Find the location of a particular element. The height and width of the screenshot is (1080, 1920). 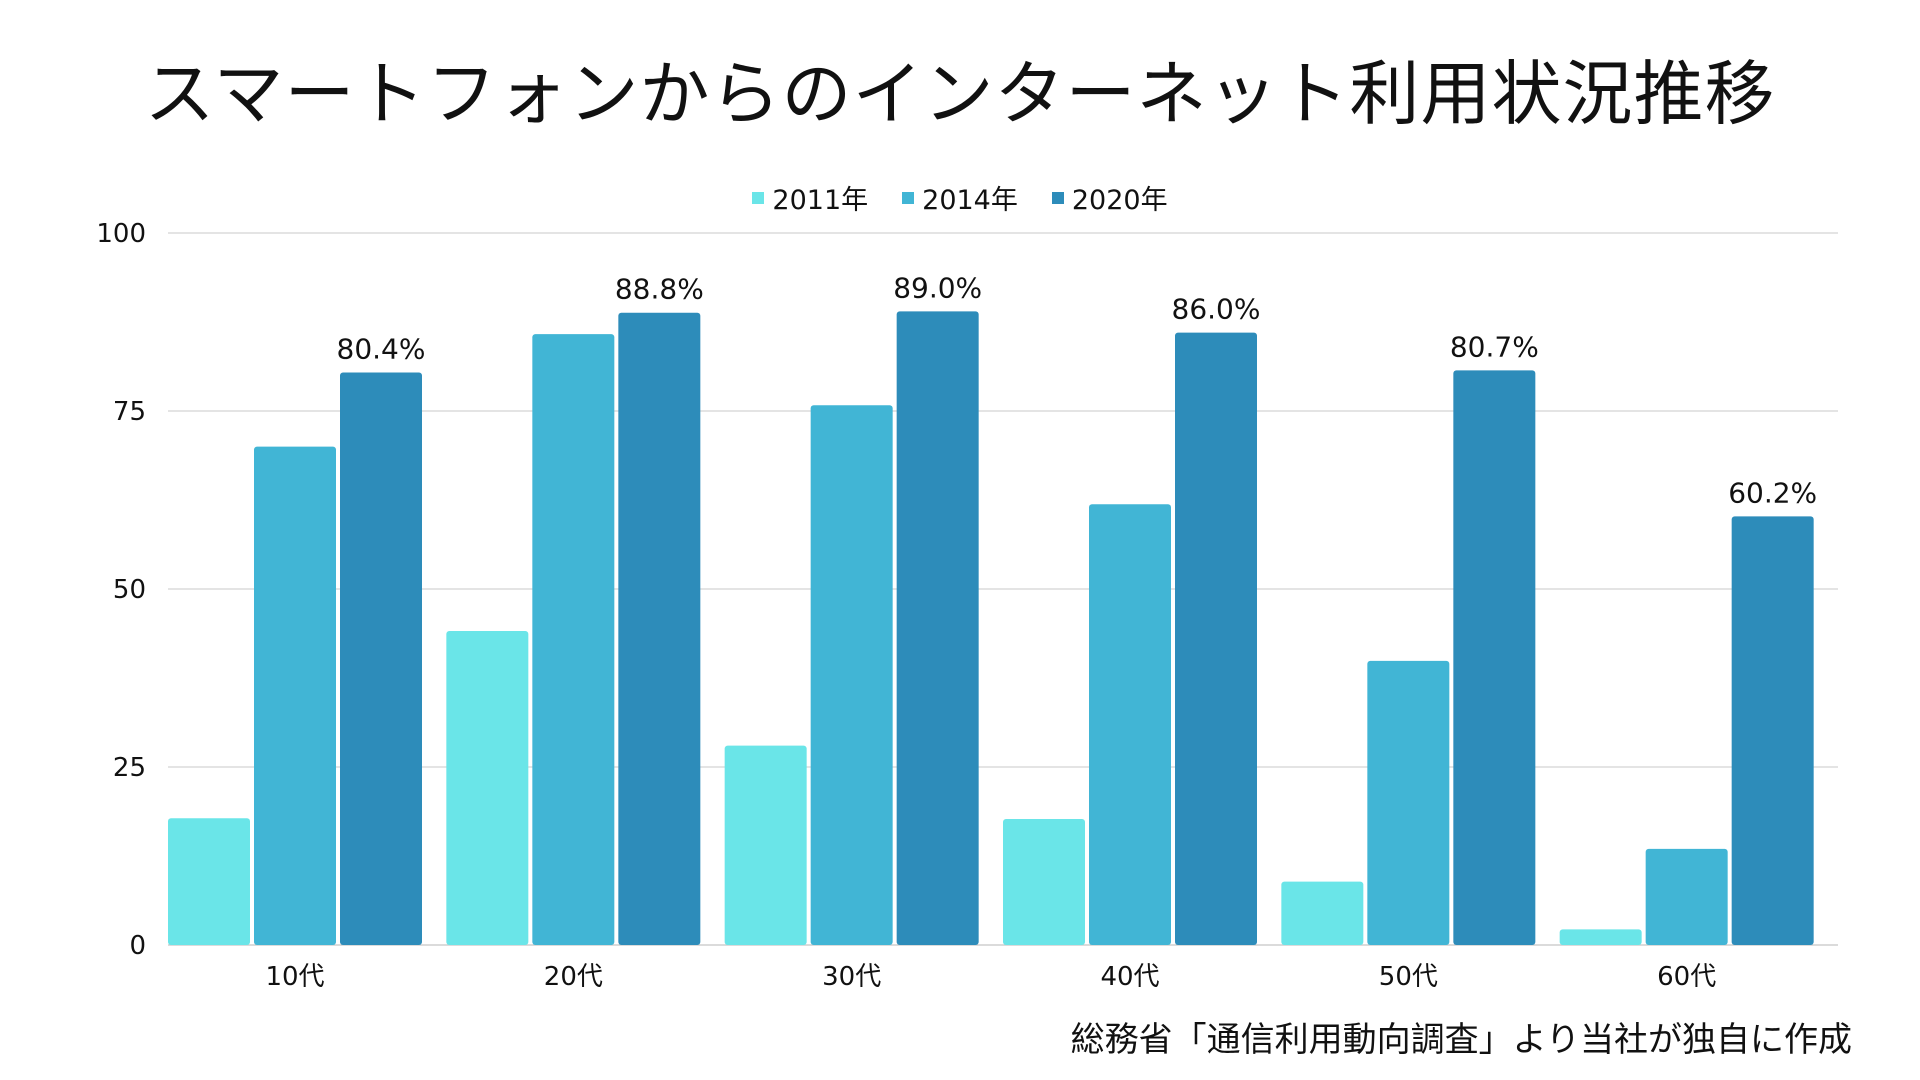

bar-2020年-10代 is located at coordinates (381, 658).